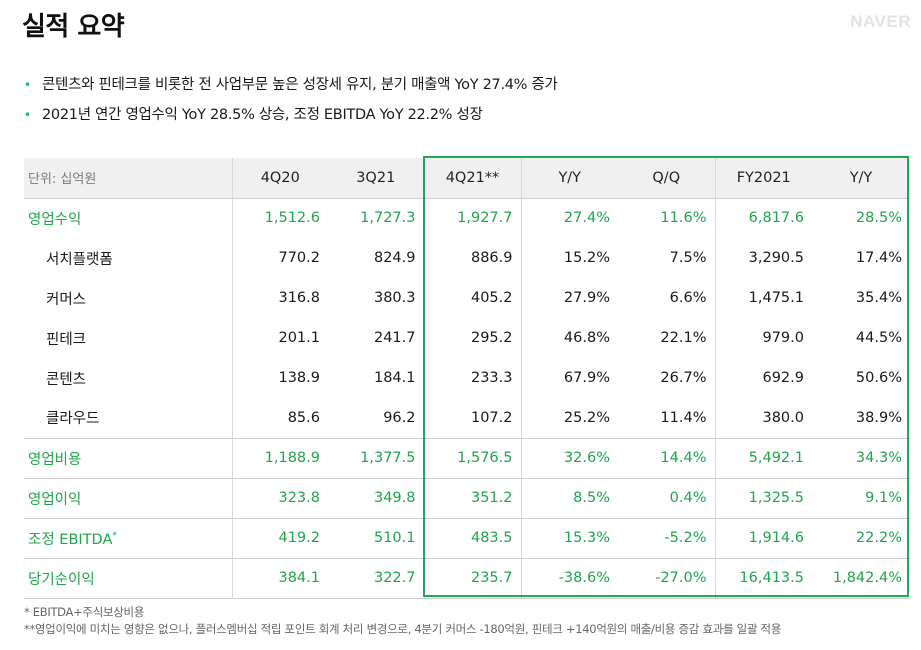 The height and width of the screenshot is (650, 921). I want to click on table-cell: 22.2%, so click(861, 537).